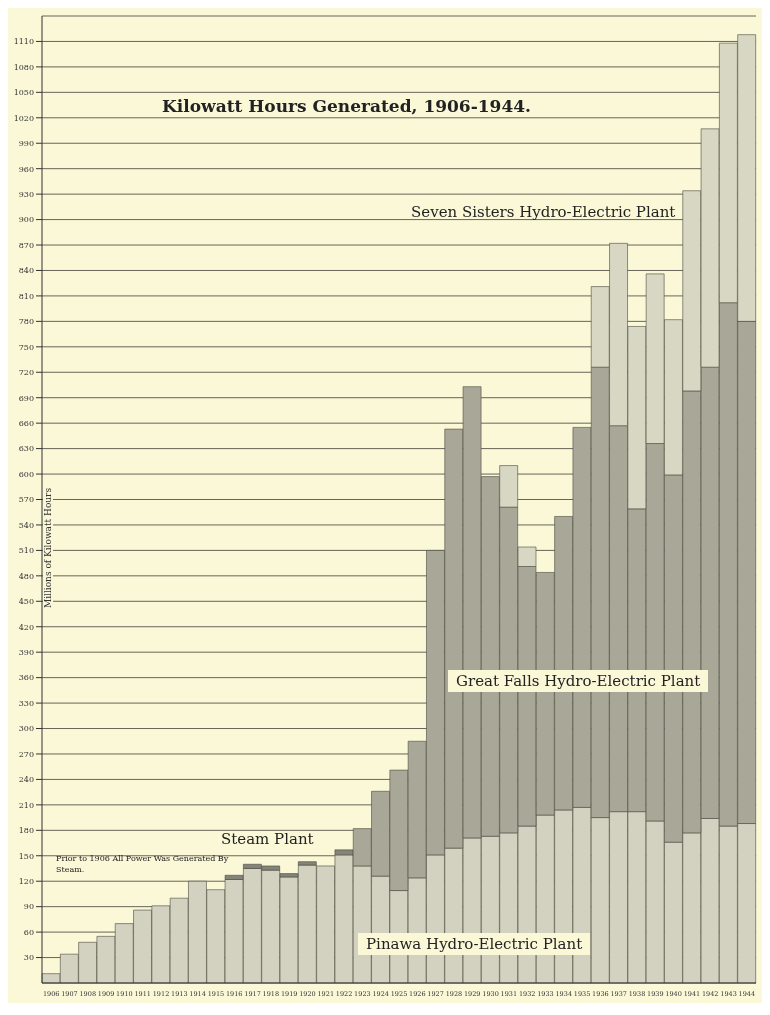 Image resolution: width=770 pixels, height=1015 pixels. What do you see at coordinates (28, 932) in the screenshot?
I see `y-tick-label: 60` at bounding box center [28, 932].